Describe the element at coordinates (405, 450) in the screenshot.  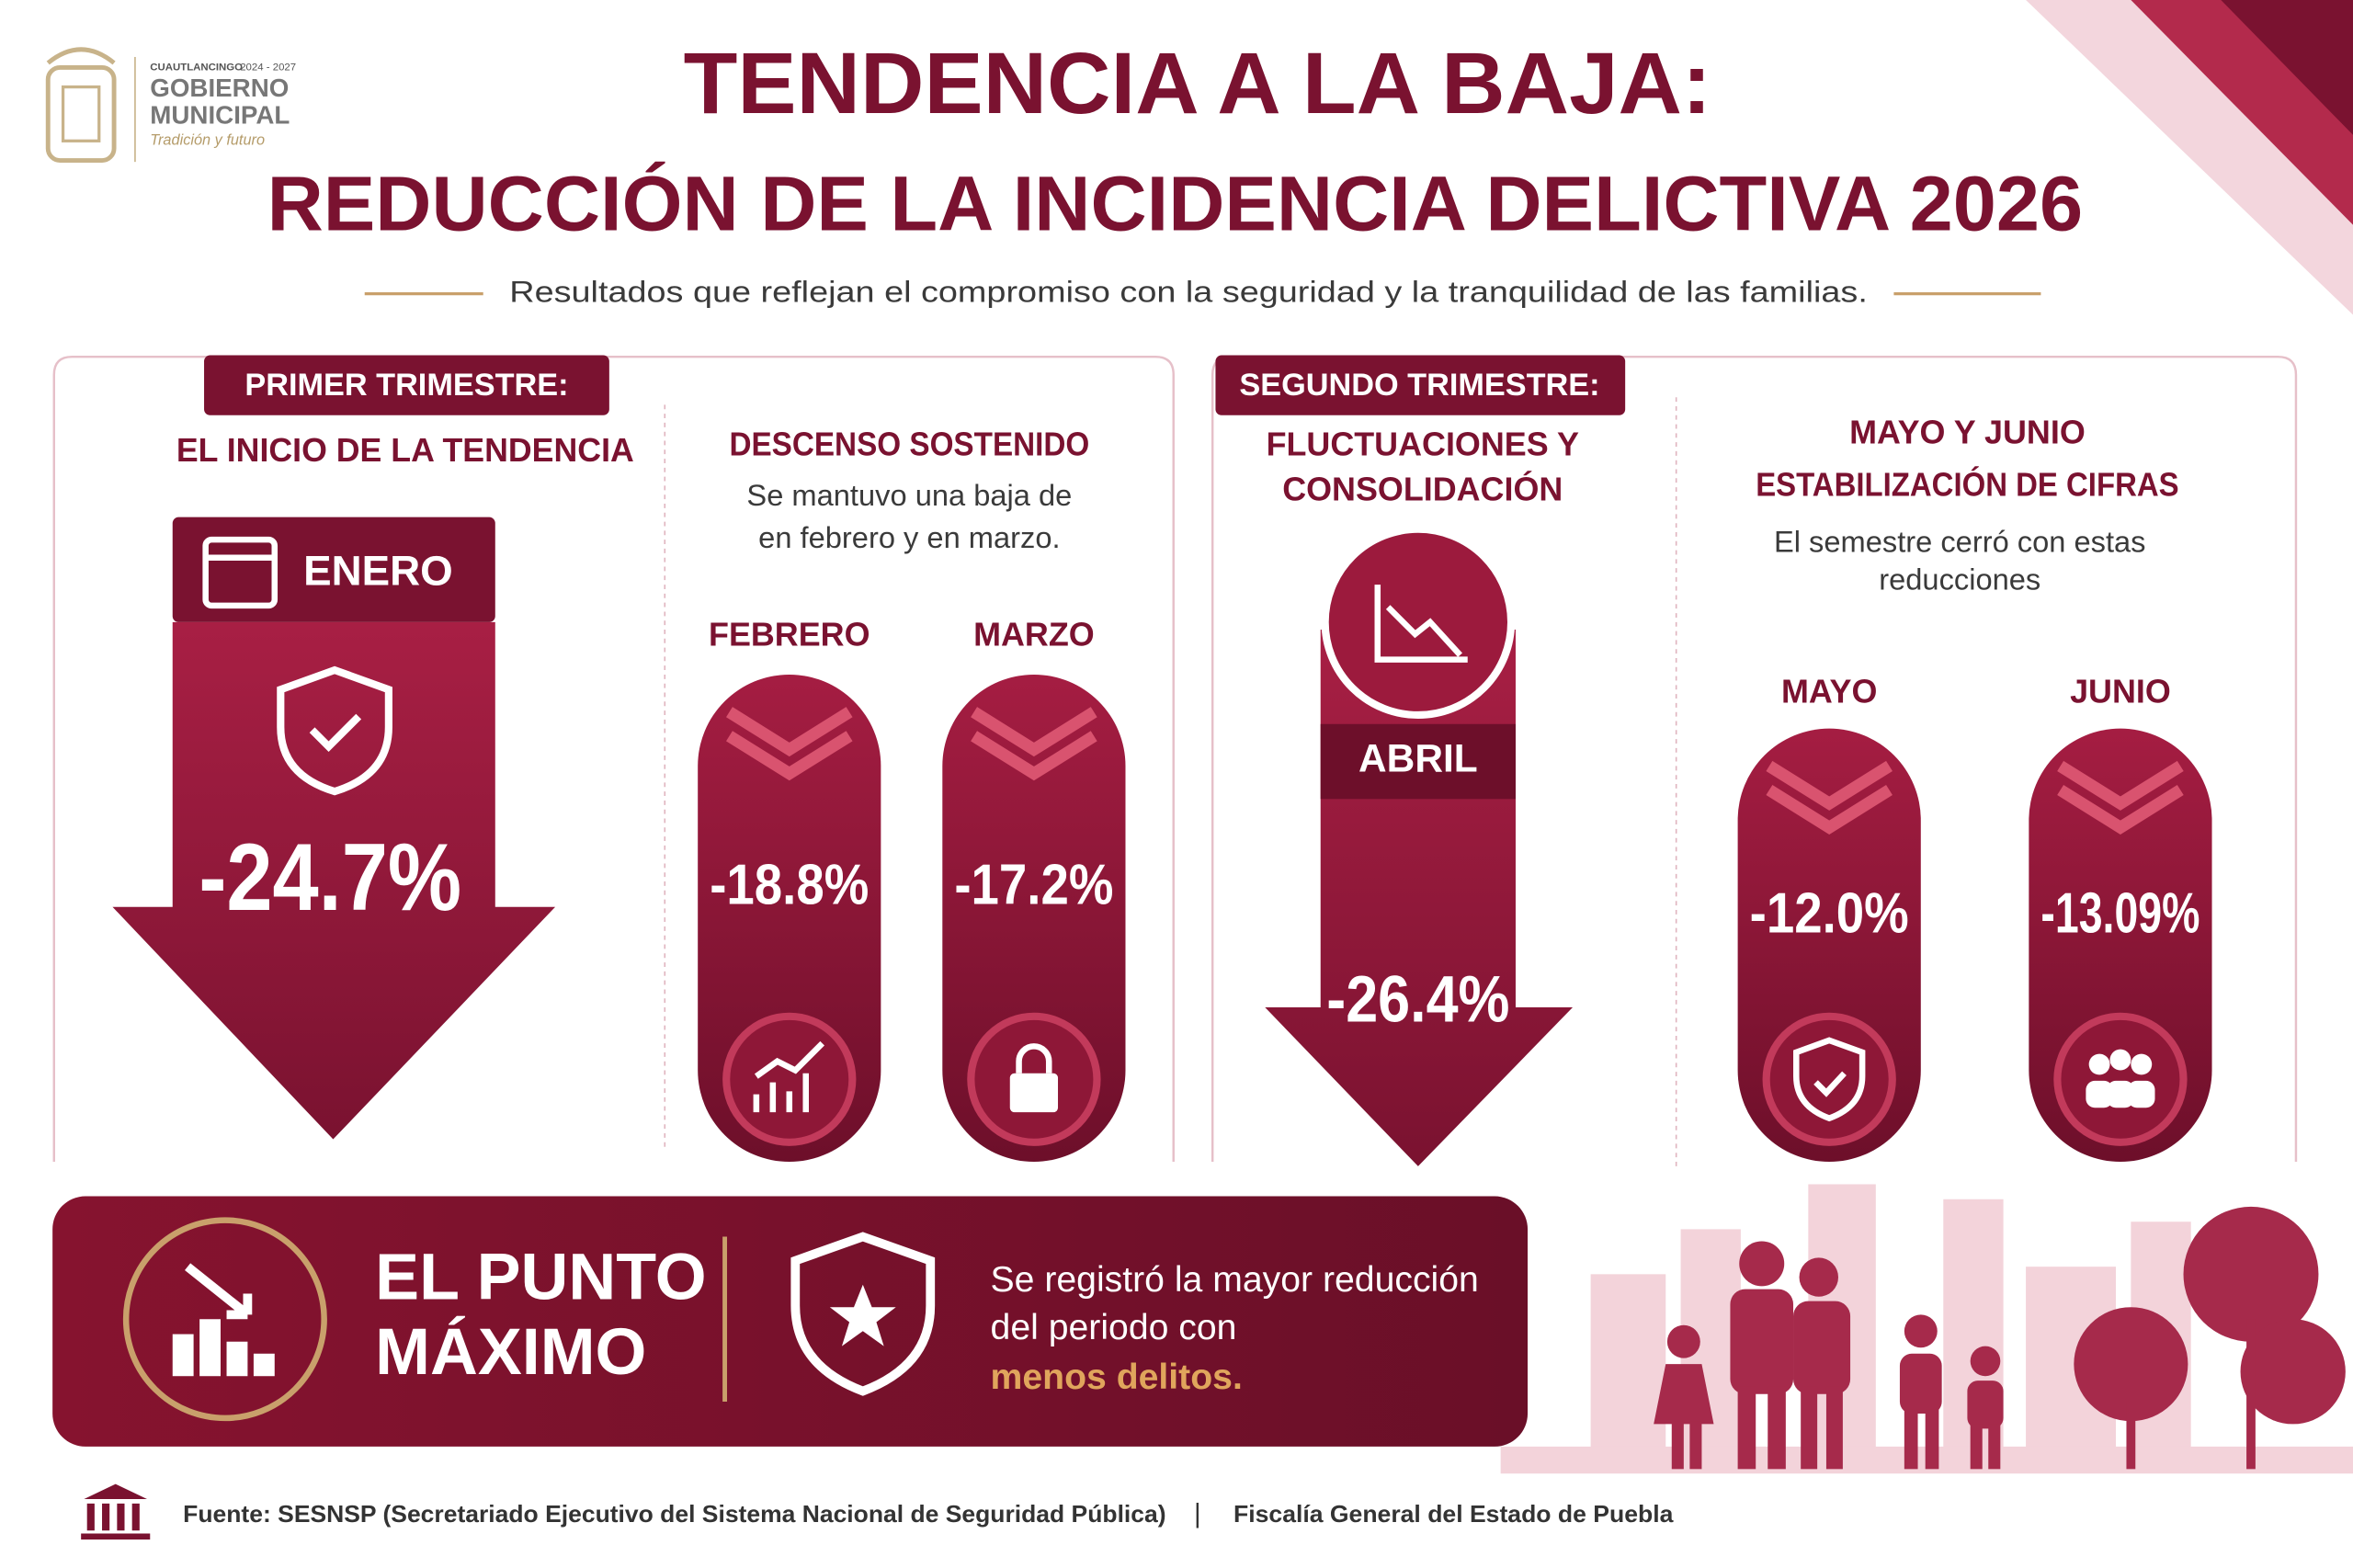
I see `label: EL INICIO DE LA TENDENCIA` at that location.